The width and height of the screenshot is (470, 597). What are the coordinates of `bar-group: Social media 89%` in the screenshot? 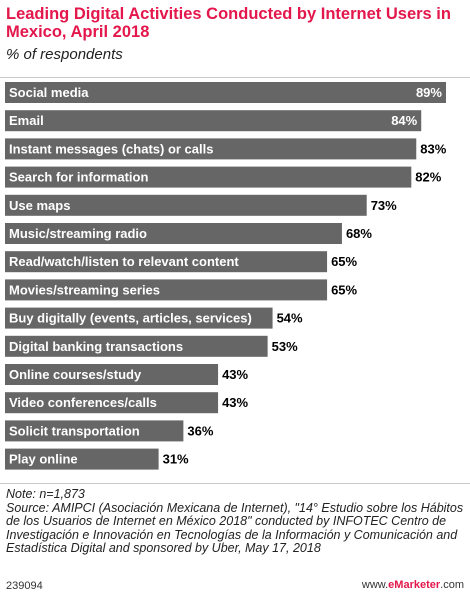 It's located at (225, 92).